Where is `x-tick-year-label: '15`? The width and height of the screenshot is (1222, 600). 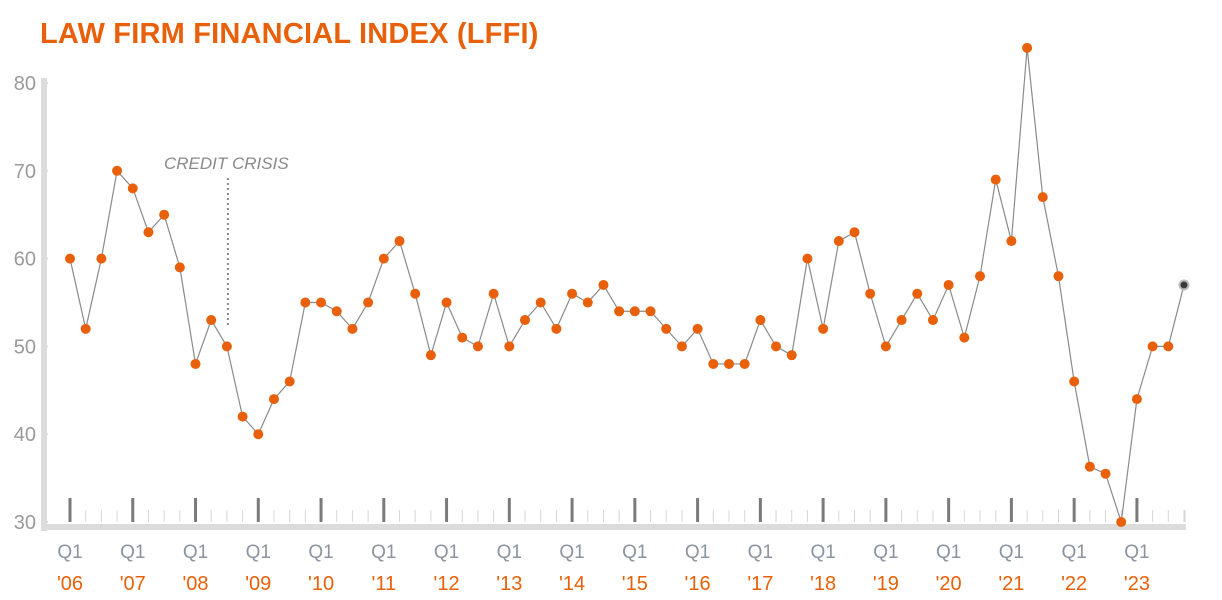
x-tick-year-label: '15 is located at coordinates (635, 584).